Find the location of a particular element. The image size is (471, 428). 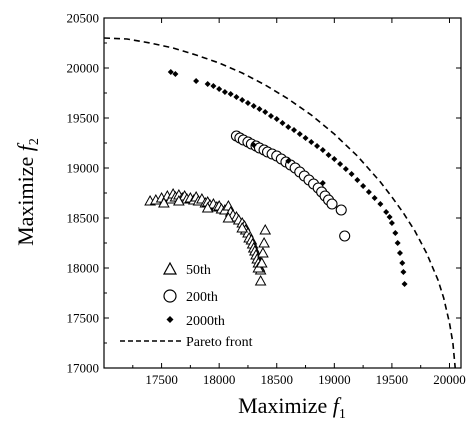

legend: 50th 200th 2000th Pareto front is located at coordinates (186, 305).